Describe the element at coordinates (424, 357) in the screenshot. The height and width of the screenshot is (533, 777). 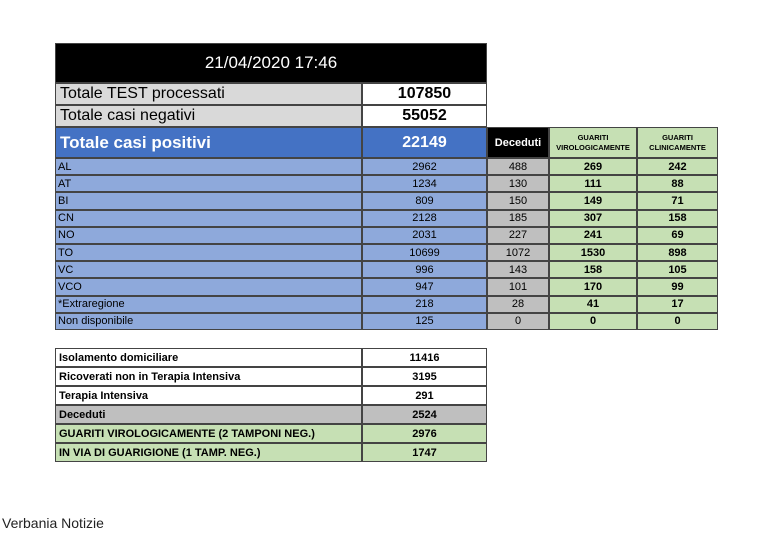
I see `status-value: 11416` at that location.